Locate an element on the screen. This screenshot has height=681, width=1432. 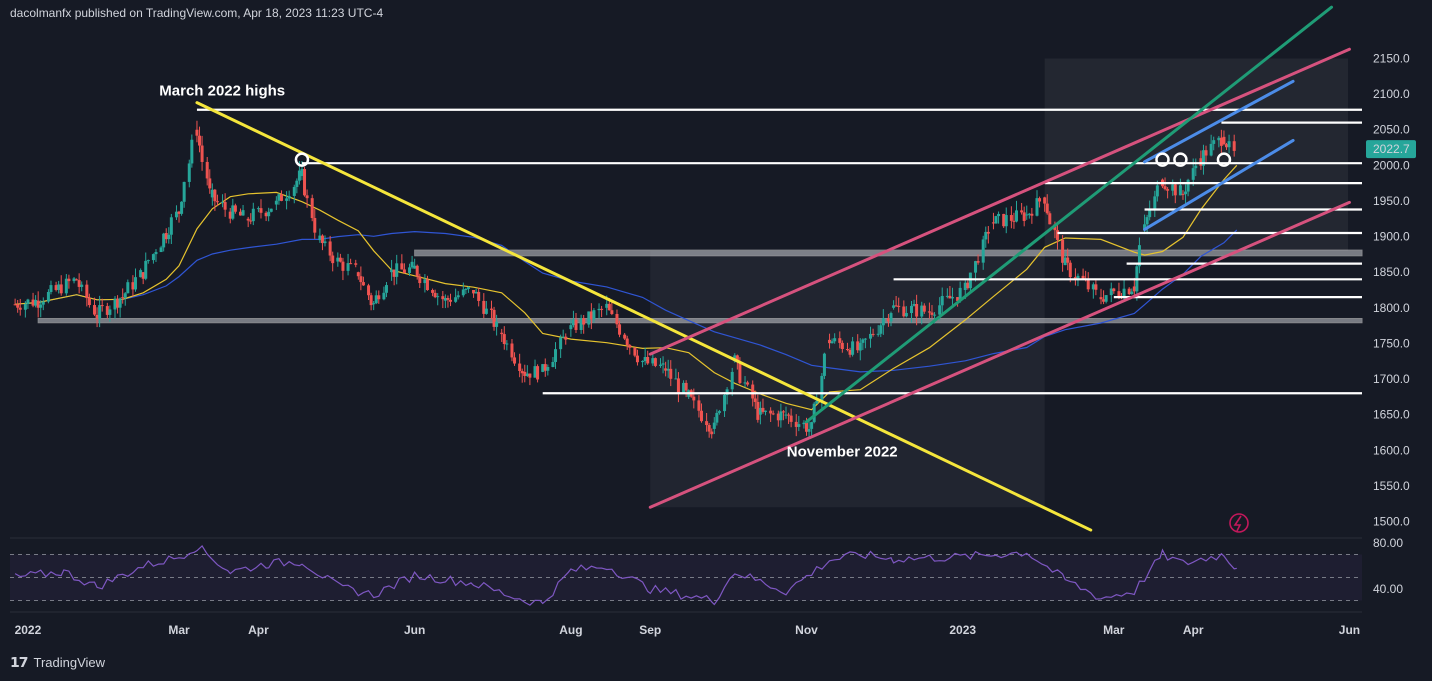
price-tick-label: 2150.0 is located at coordinates (1391, 59).